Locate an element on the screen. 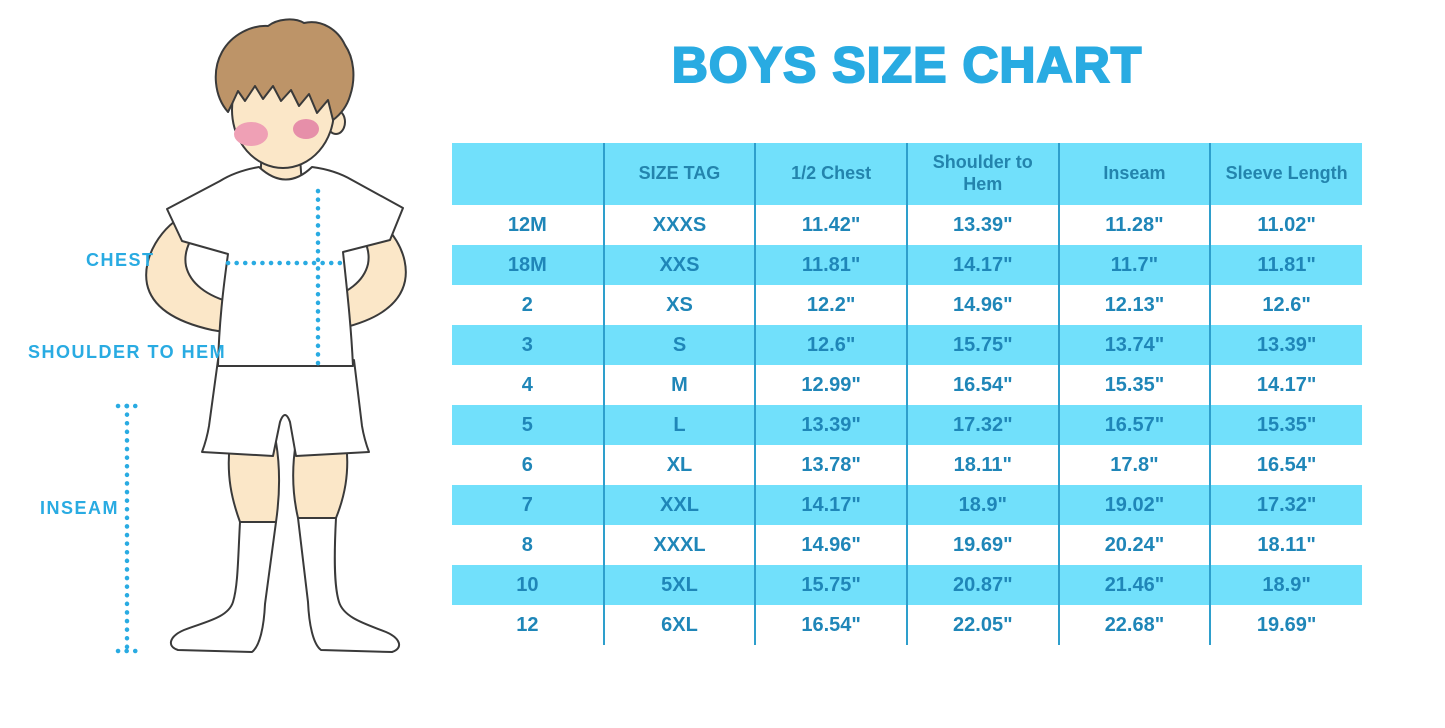 The image size is (1445, 728). table-cell: 2 is located at coordinates (527, 304).